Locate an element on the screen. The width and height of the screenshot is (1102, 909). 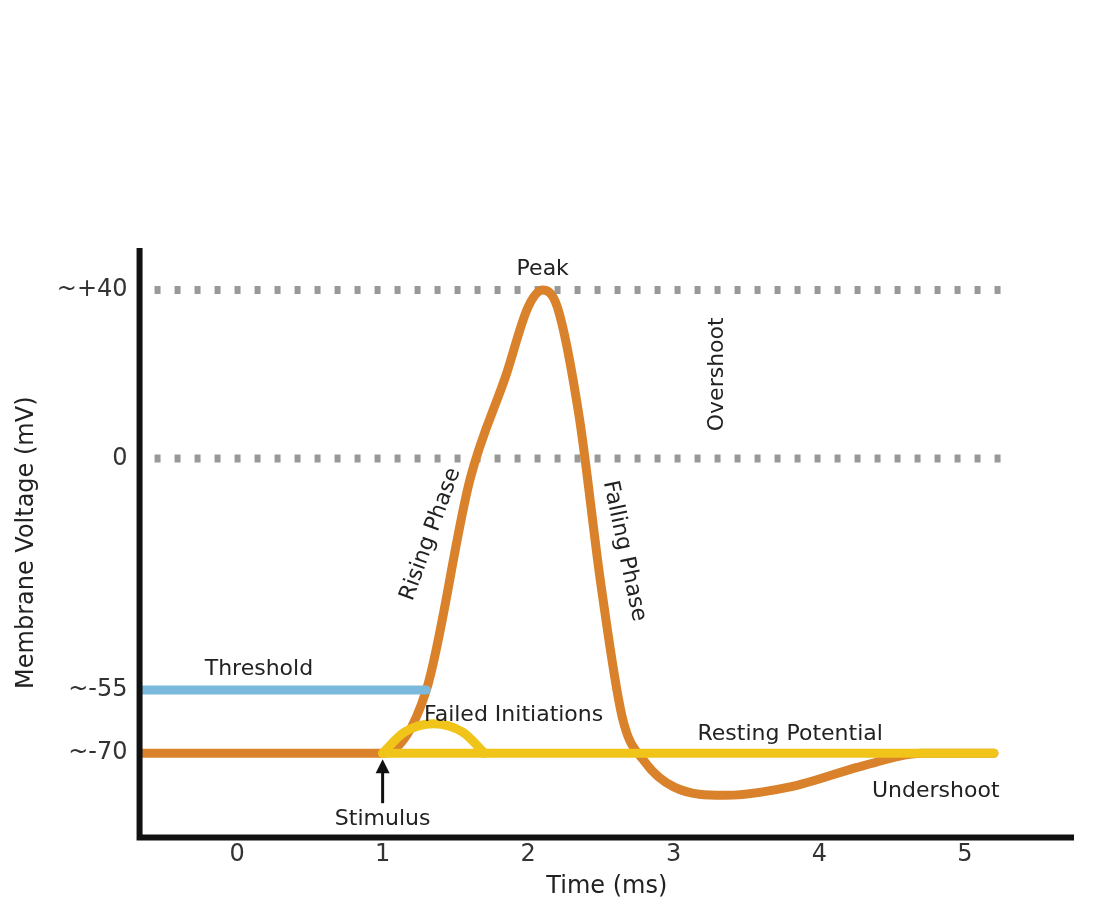
y-tick-label: ~-70 is located at coordinates (98, 751).